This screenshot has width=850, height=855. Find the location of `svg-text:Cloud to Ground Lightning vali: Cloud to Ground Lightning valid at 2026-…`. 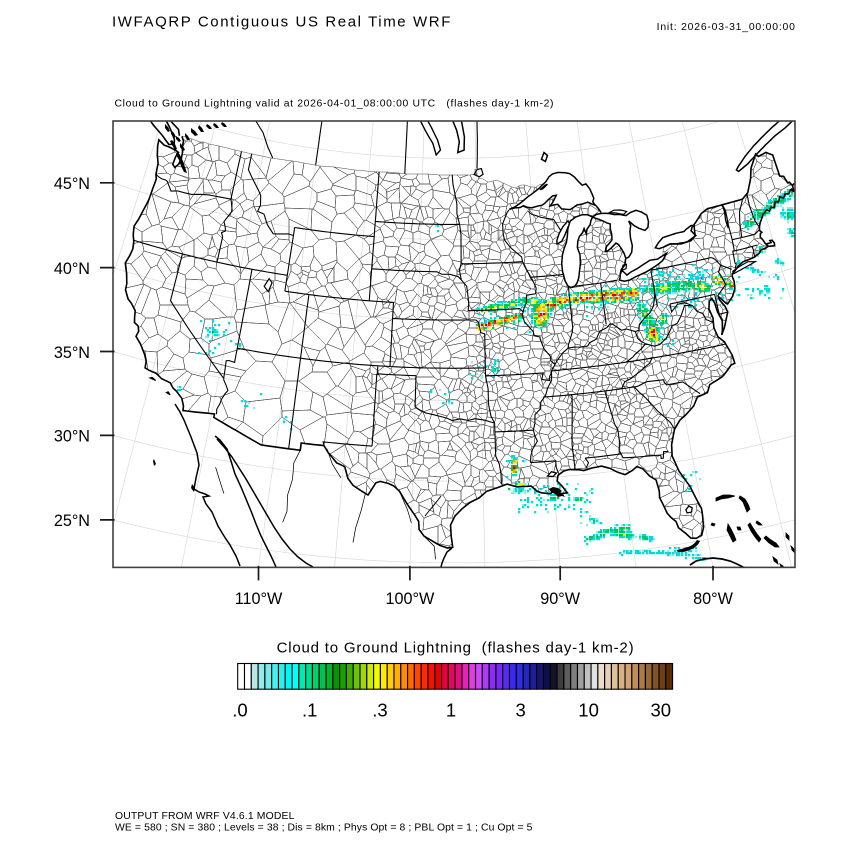

svg-text:Cloud to Ground Lightning vali: Cloud to Ground Lightning valid at 2026-… is located at coordinates (335, 103).